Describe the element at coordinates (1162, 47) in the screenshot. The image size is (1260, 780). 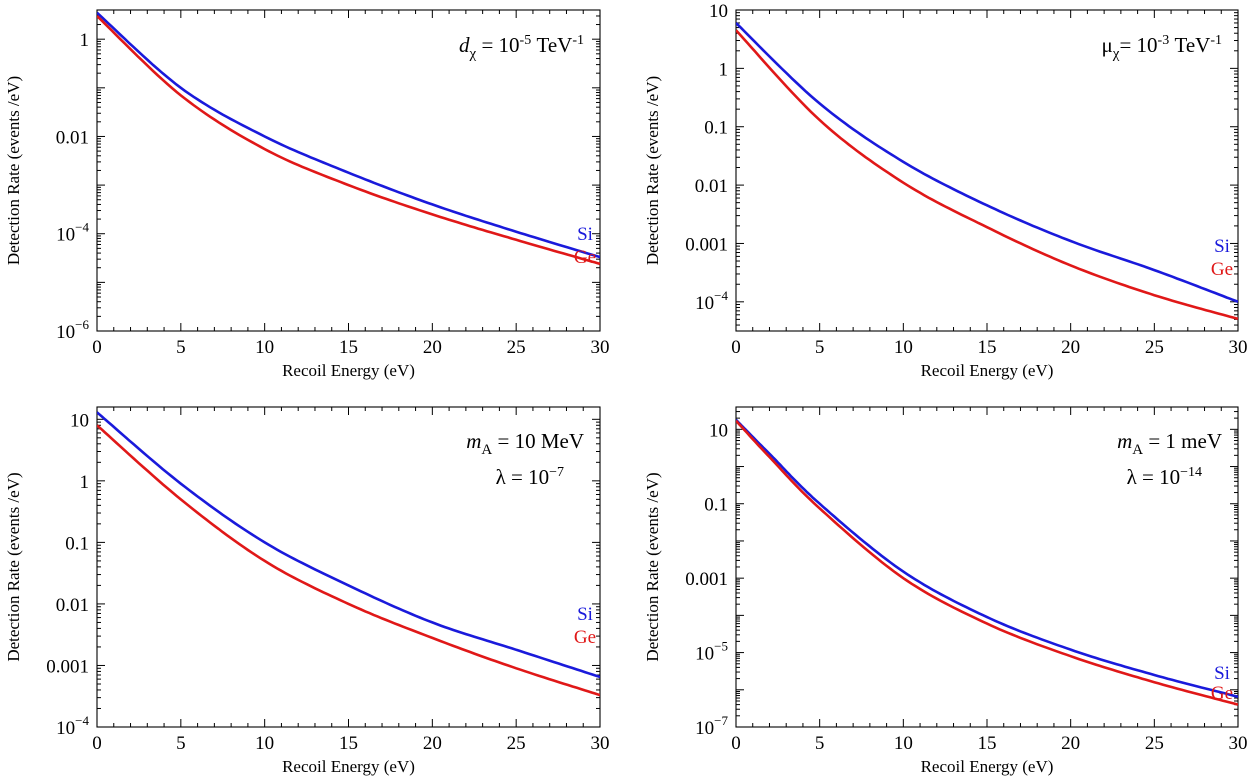
I see `parameter-annotation: μχ= 10-3 TeV-1` at that location.